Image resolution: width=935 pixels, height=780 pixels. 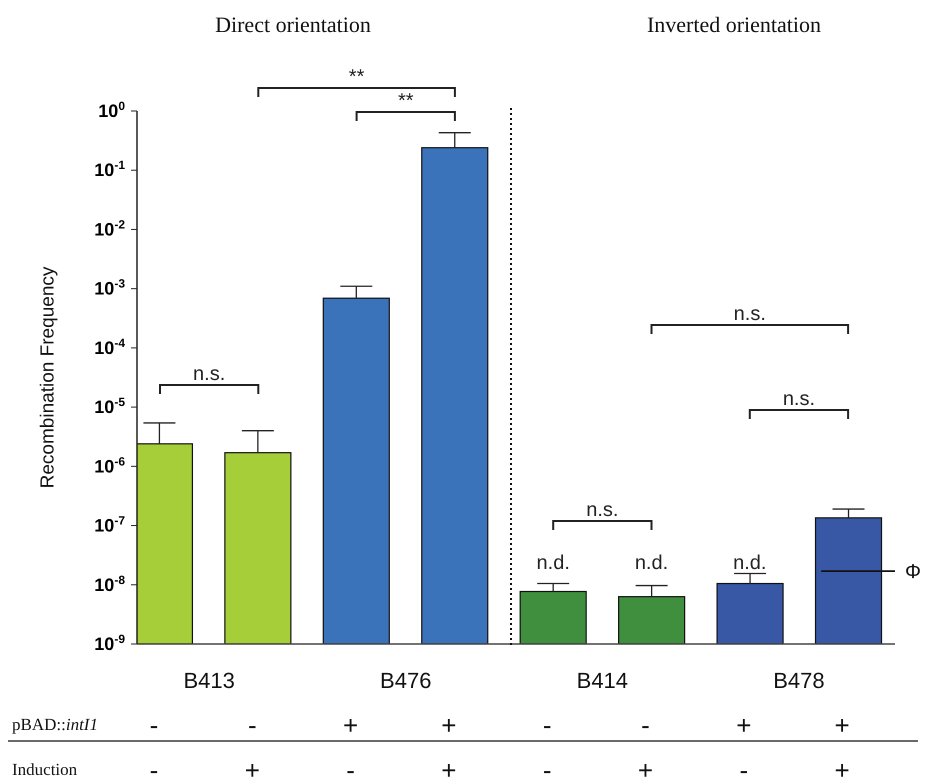 What do you see at coordinates (209, 680) in the screenshot?
I see `text: B413` at bounding box center [209, 680].